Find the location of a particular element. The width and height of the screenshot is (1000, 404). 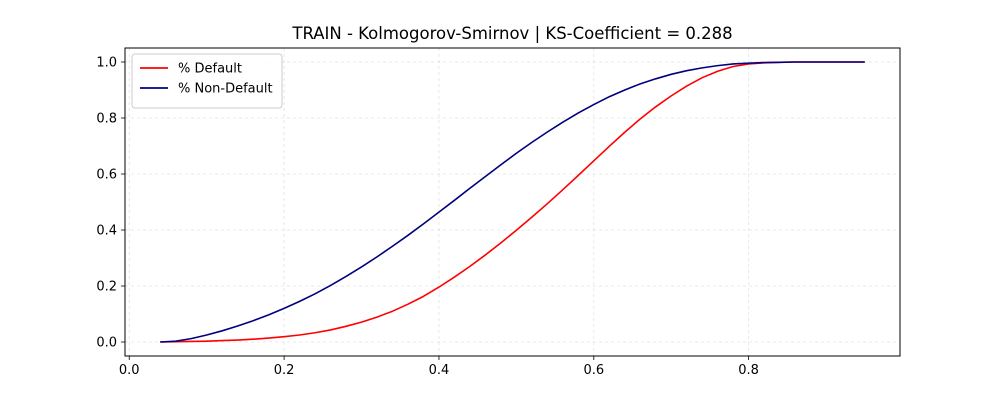

y-tick-label: 0.4 is located at coordinates (106, 231).